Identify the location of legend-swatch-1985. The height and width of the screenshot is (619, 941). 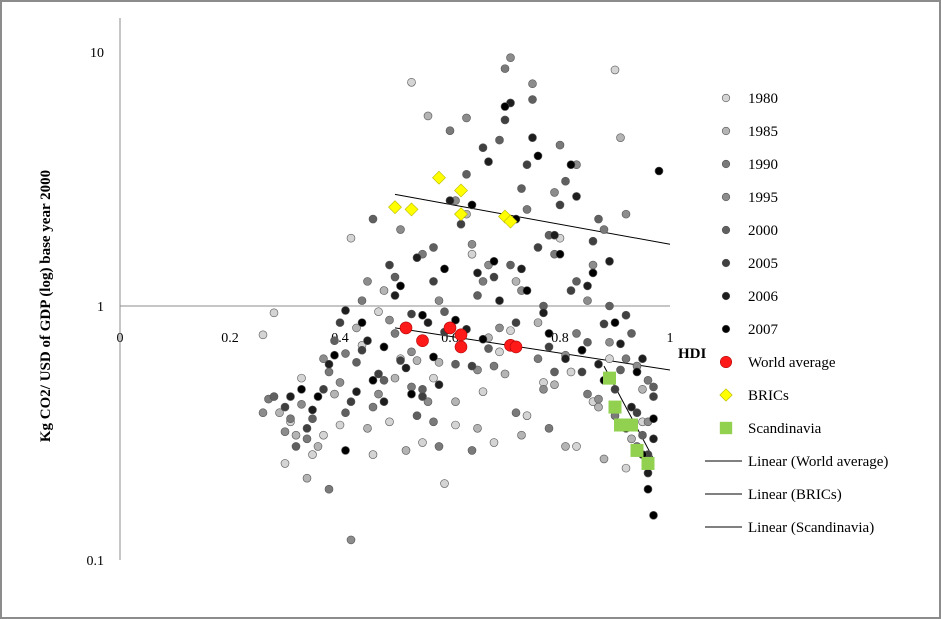
(726, 131).